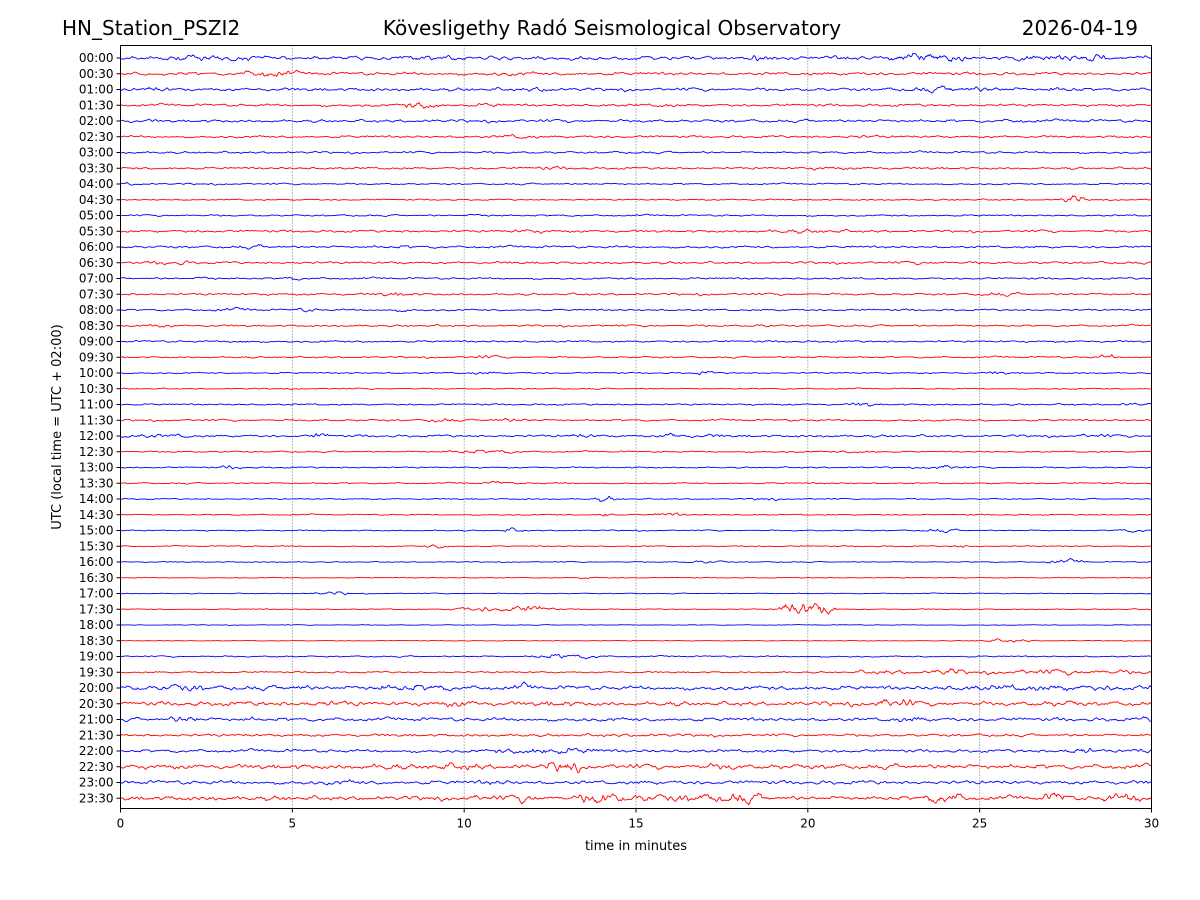 This screenshot has width=1200, height=900. Describe the element at coordinates (96, 137) in the screenshot. I see `y-tick-label: 02:30` at that location.